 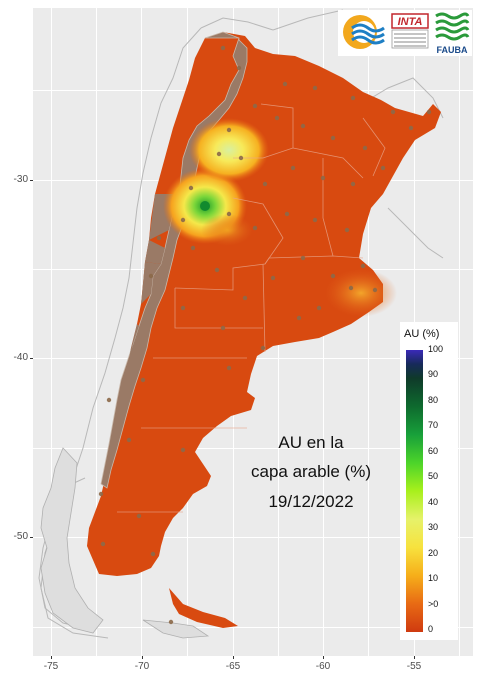 What do you see at coordinates (433, 604) in the screenshot?
I see `legend-tick: >0` at bounding box center [433, 604].